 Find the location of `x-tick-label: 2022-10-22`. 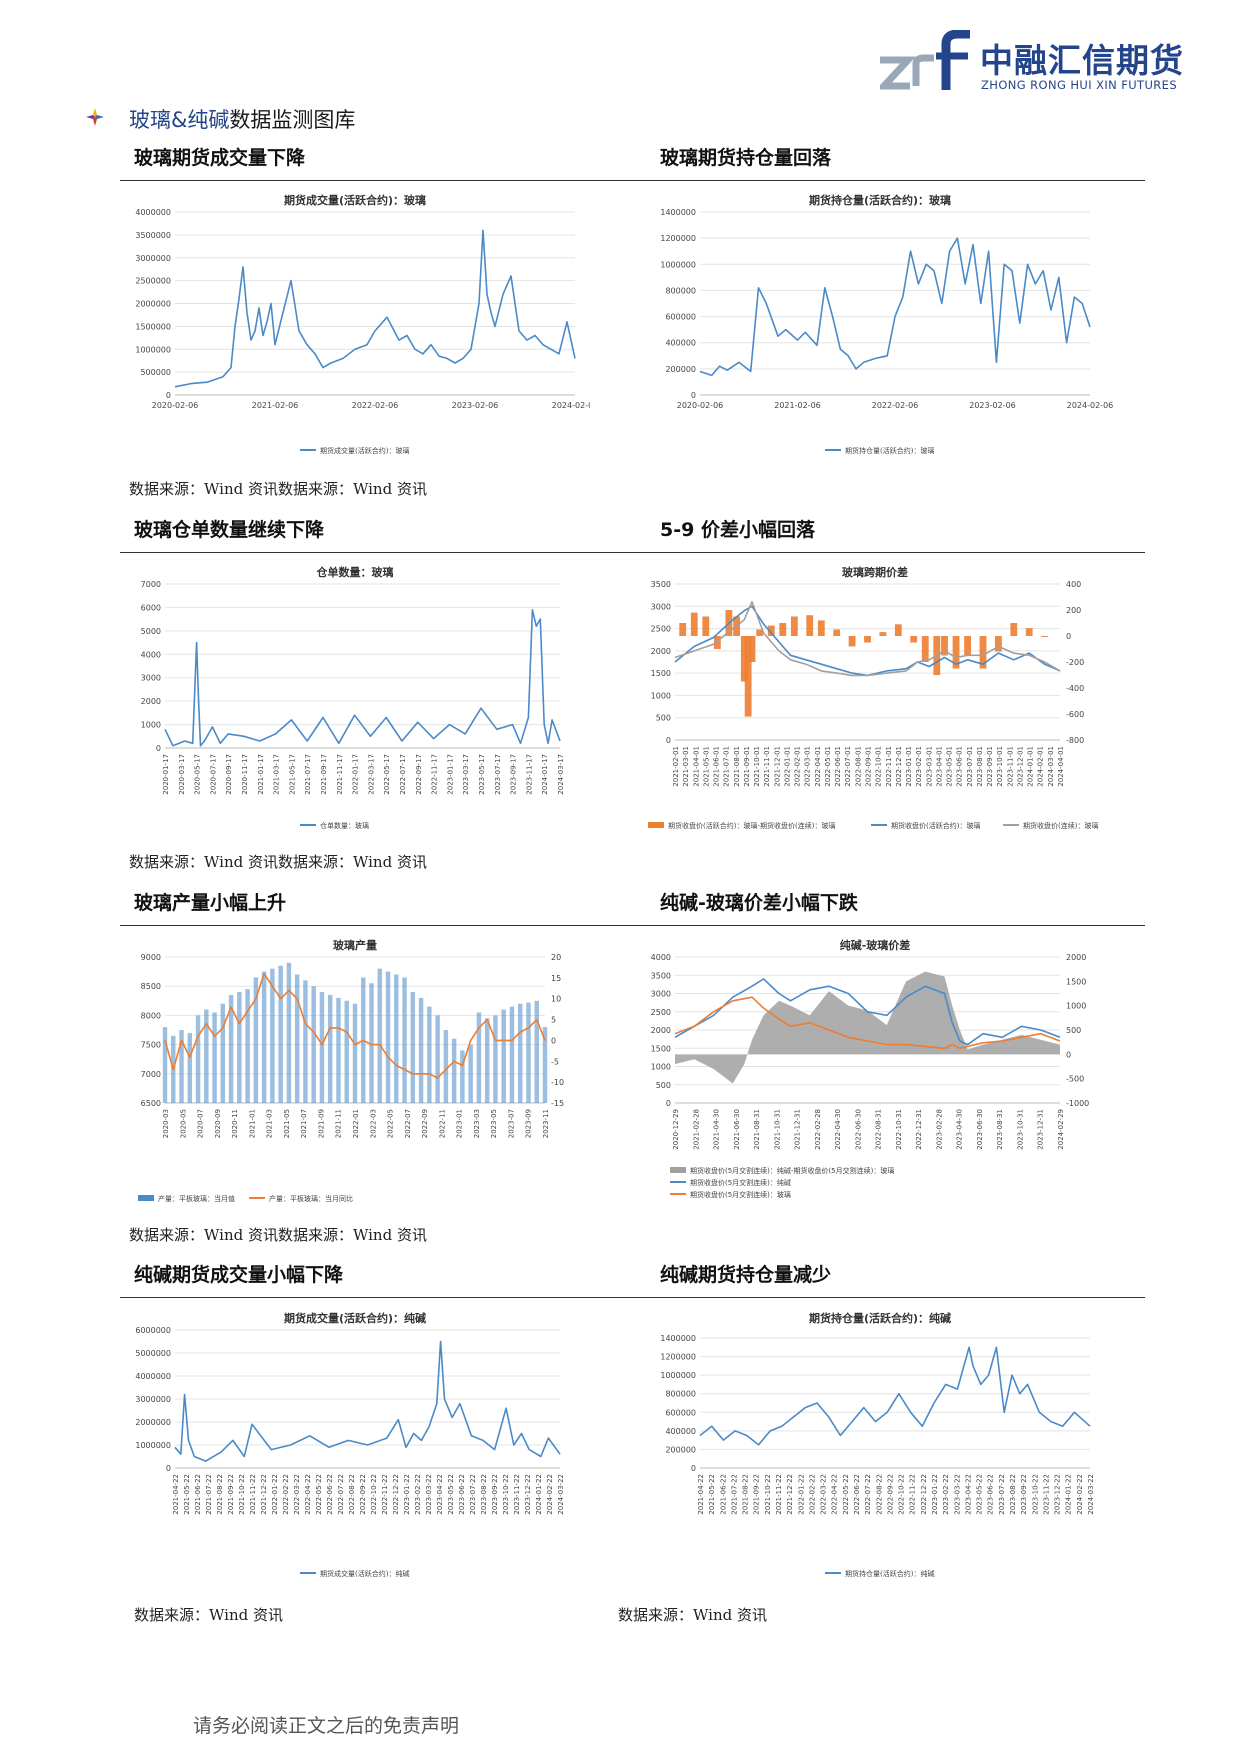

x-tick-label: 2022-10-22 is located at coordinates (374, 1494).